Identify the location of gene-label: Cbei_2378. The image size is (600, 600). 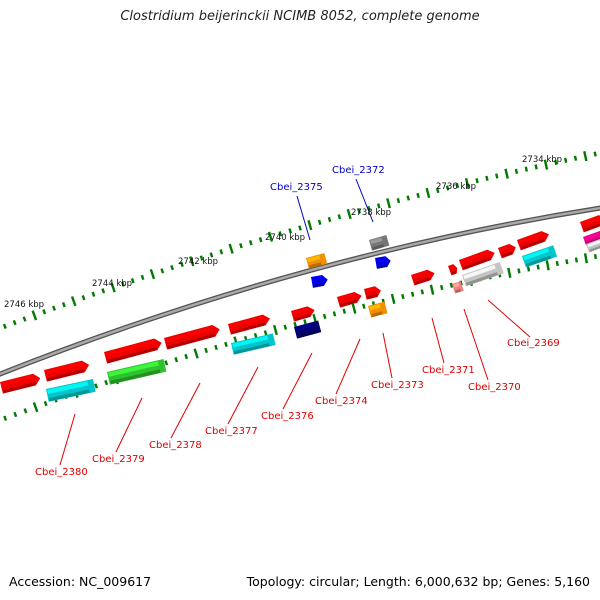
(175, 445).